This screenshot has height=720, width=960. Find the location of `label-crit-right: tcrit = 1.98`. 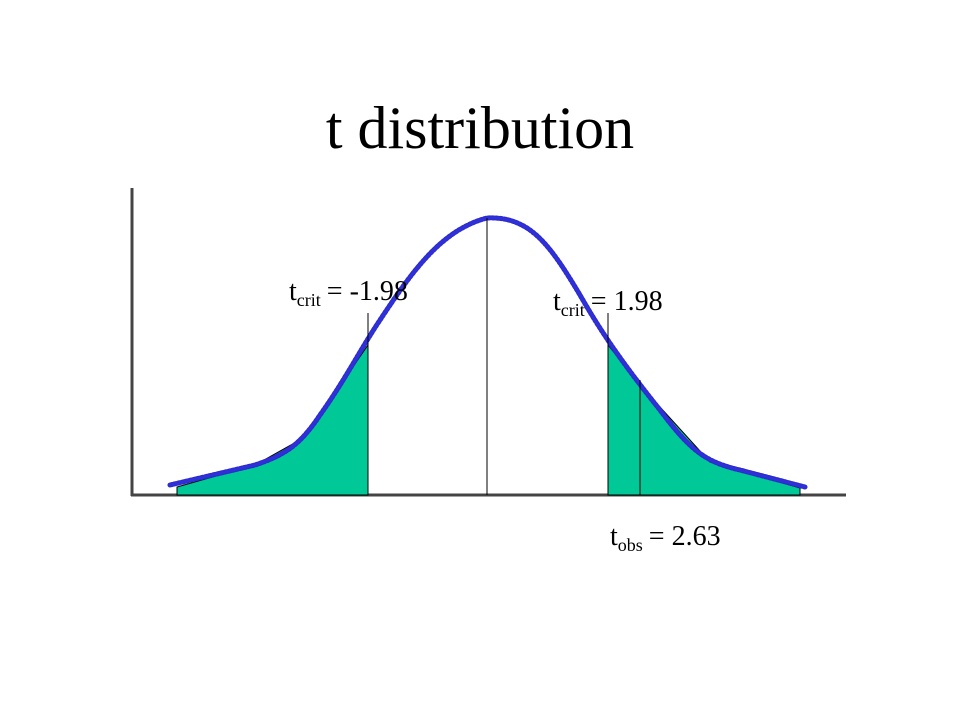

label-crit-right: tcrit = 1.98 is located at coordinates (608, 303).